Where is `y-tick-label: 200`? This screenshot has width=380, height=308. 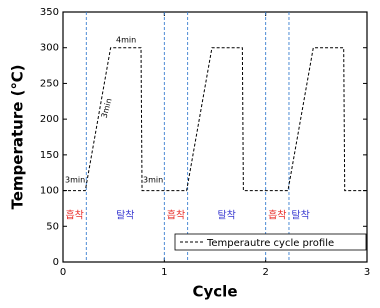 y-tick-label: 200 is located at coordinates (49, 119).